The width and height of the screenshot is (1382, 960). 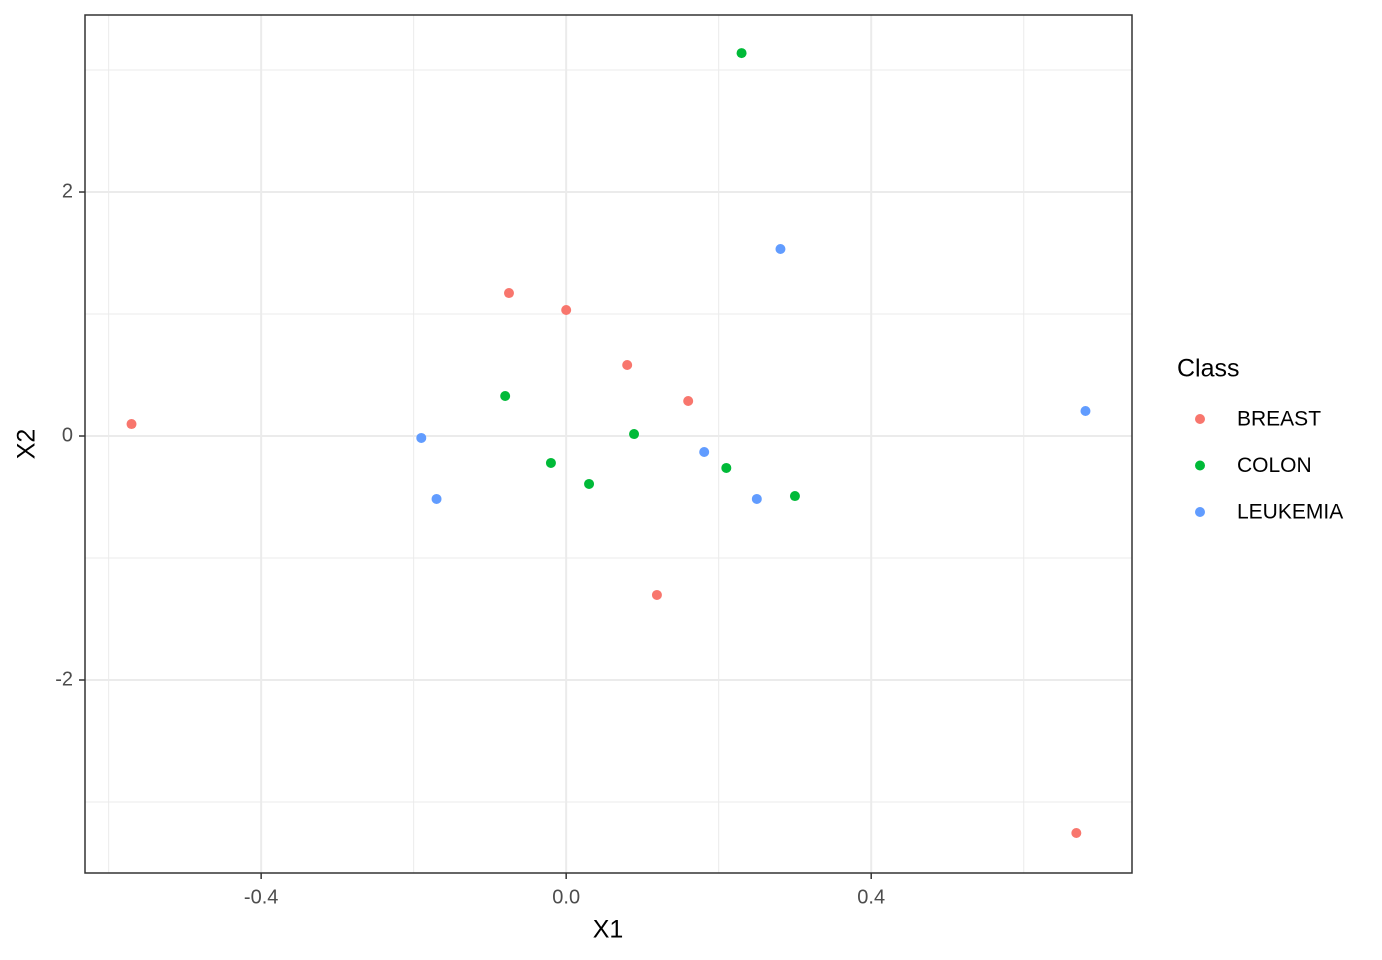 What do you see at coordinates (1274, 465) in the screenshot?
I see `legend-label: COLON` at bounding box center [1274, 465].